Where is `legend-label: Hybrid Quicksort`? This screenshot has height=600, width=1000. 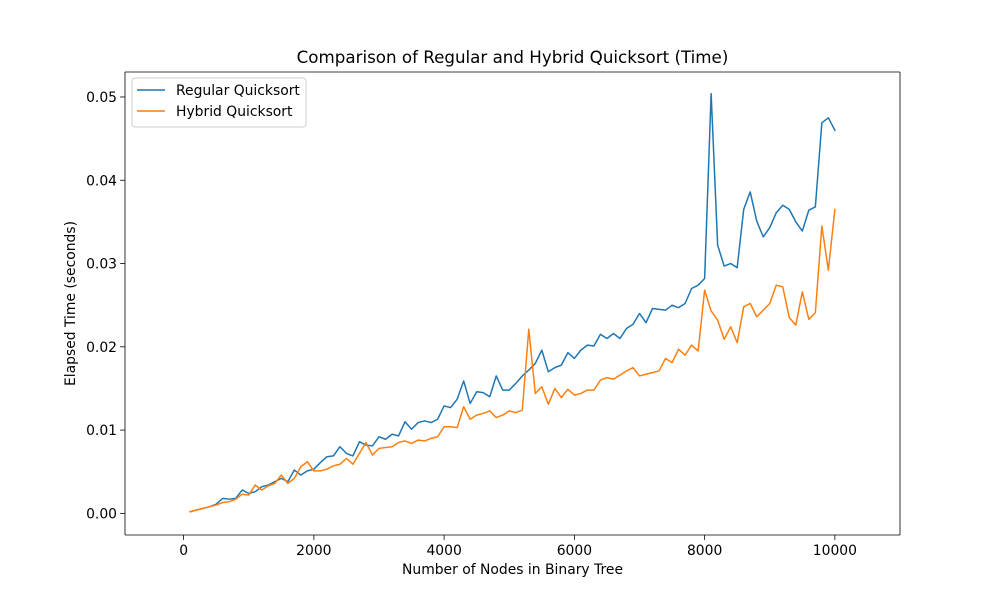
legend-label: Hybrid Quicksort is located at coordinates (234, 112).